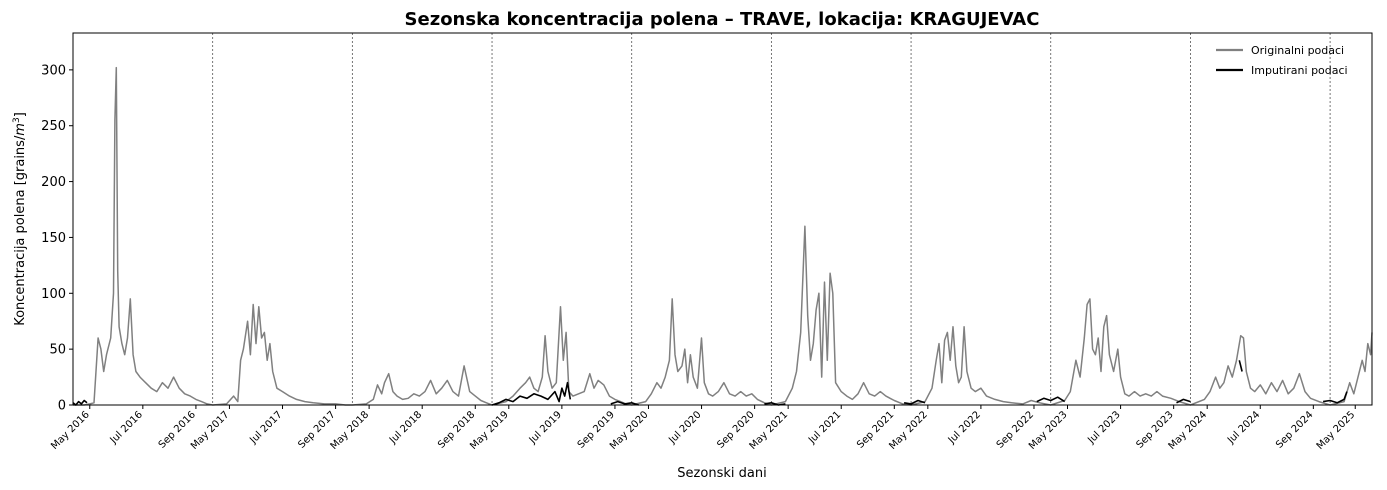 Image resolution: width=1387 pixels, height=490 pixels. I want to click on x-tick-label-2: Jul 2016, so click(126, 427).